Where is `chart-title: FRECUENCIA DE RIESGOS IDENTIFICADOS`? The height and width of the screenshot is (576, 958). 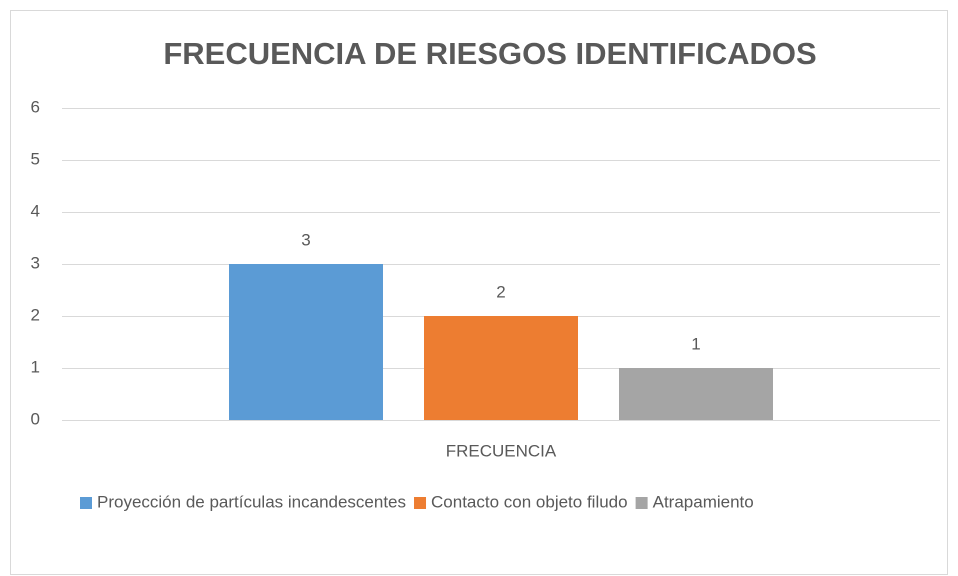
chart-title: FRECUENCIA DE RIESGOS IDENTIFICADOS is located at coordinates (489, 53).